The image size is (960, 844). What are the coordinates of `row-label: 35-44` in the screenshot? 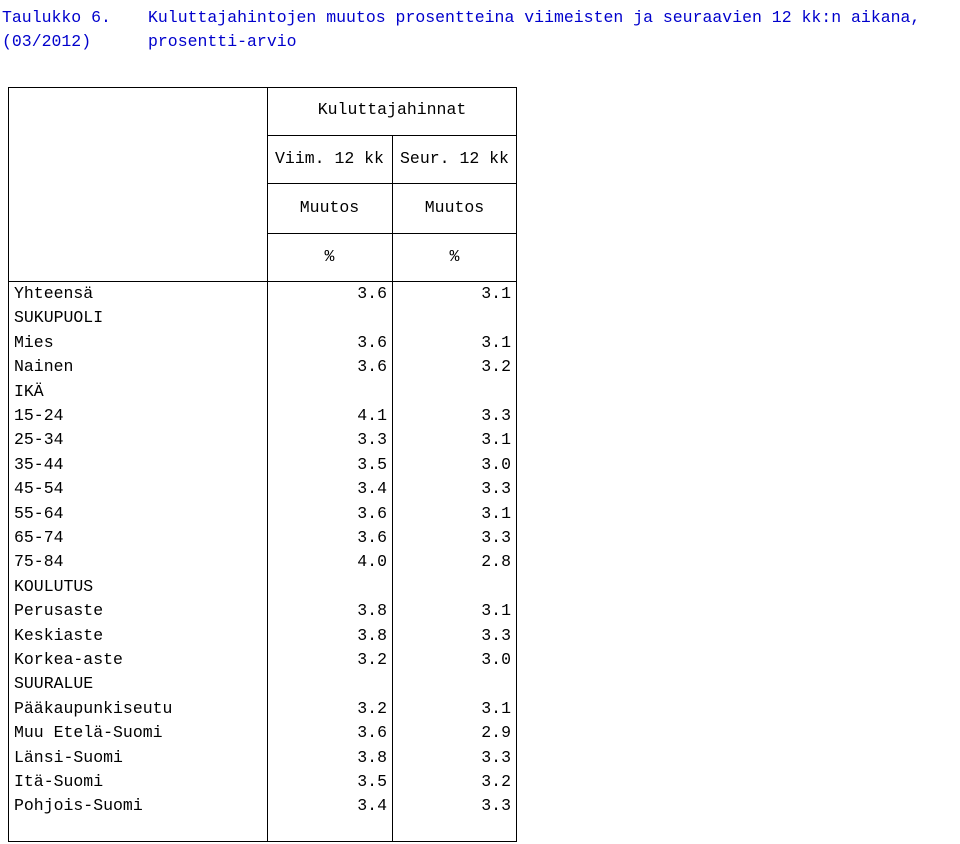 It's located at (39, 464).